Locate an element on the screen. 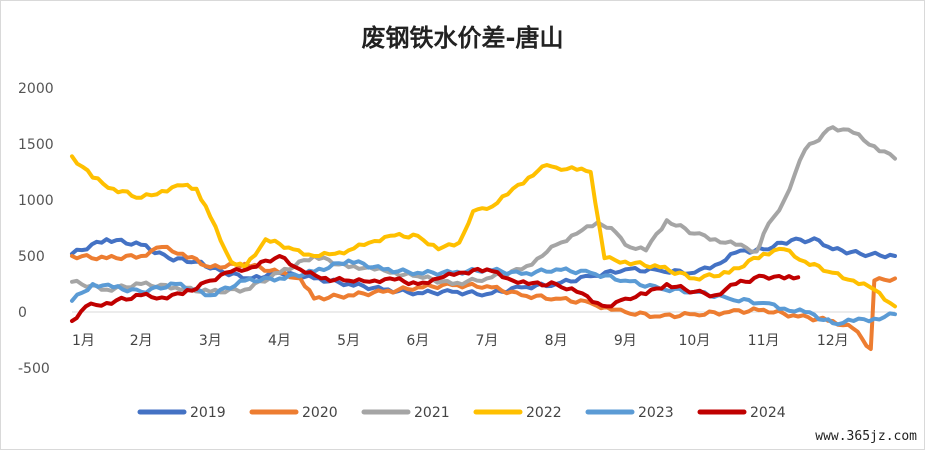 The height and width of the screenshot is (450, 925). legend: 2019 2020 2021 2022 2023 2024 is located at coordinates (461, 413).